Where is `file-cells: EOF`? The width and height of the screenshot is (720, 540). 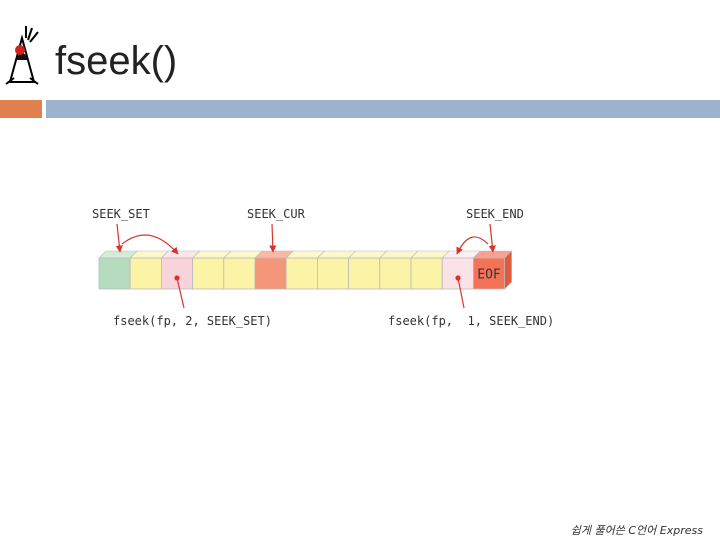
file-cells: EOF is located at coordinates (305, 270).